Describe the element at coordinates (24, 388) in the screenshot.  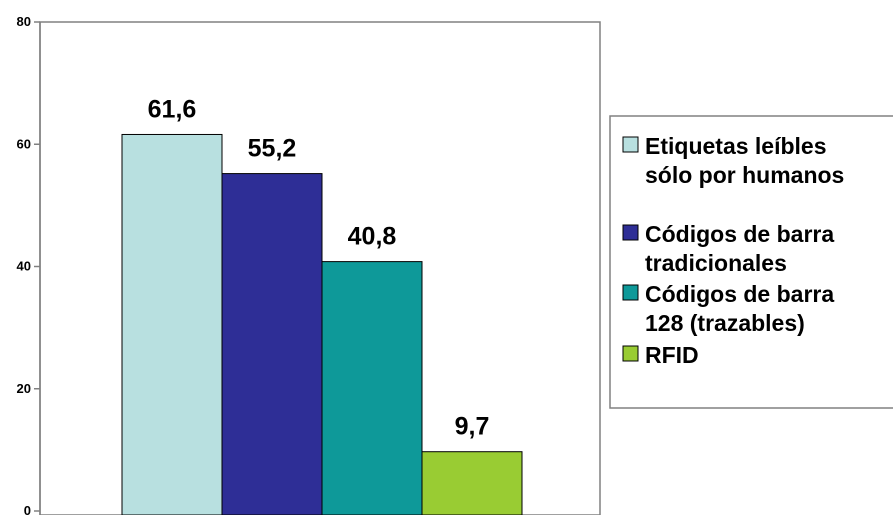
I see `y-tick-label: 20` at that location.